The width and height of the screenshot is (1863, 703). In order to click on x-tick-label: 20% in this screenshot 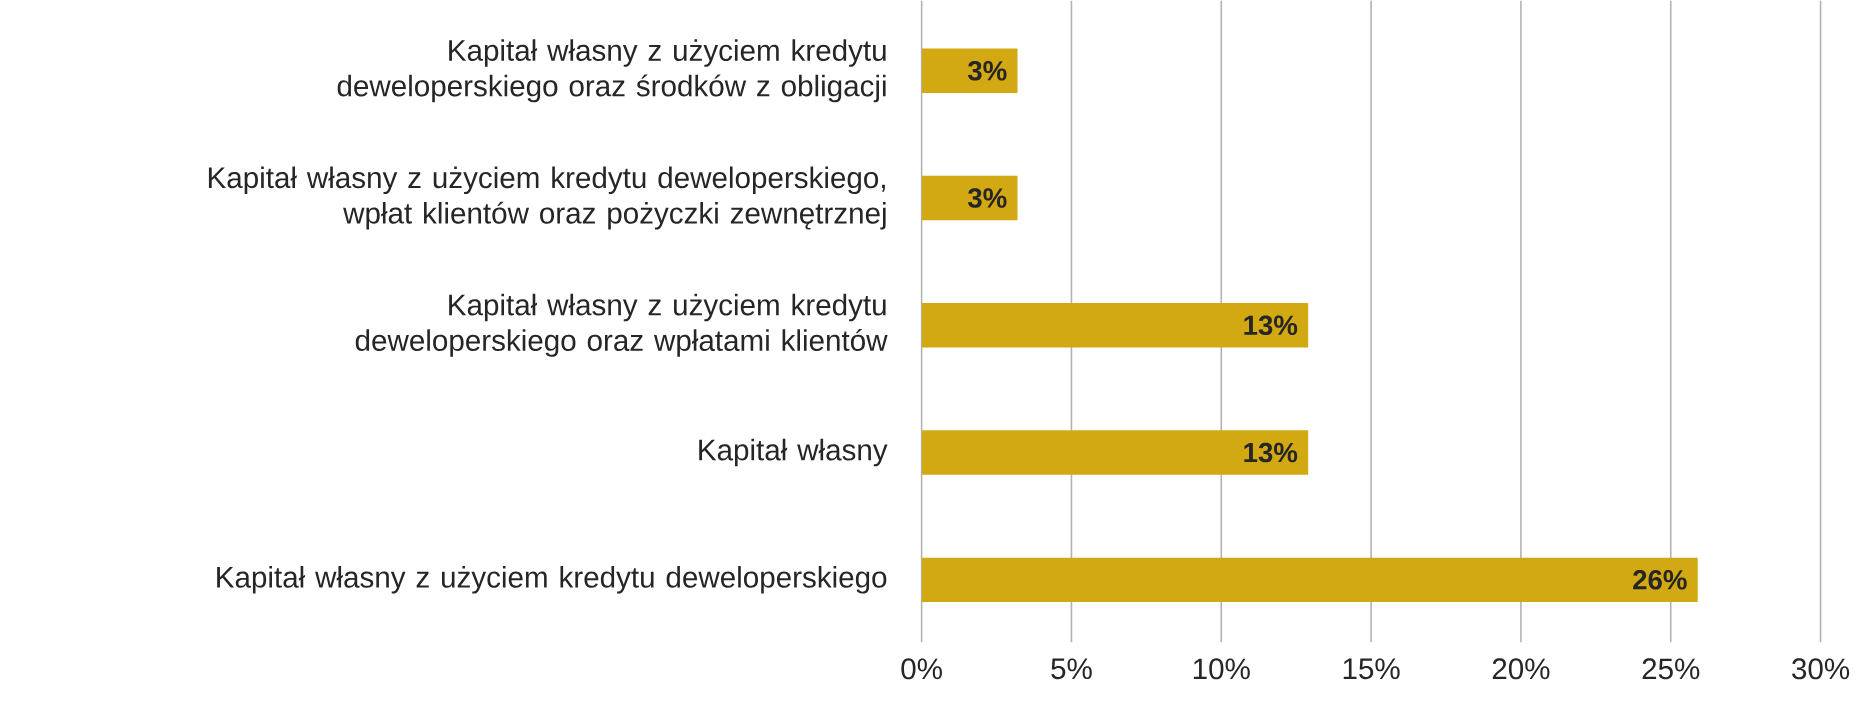, I will do `click(1521, 669)`.